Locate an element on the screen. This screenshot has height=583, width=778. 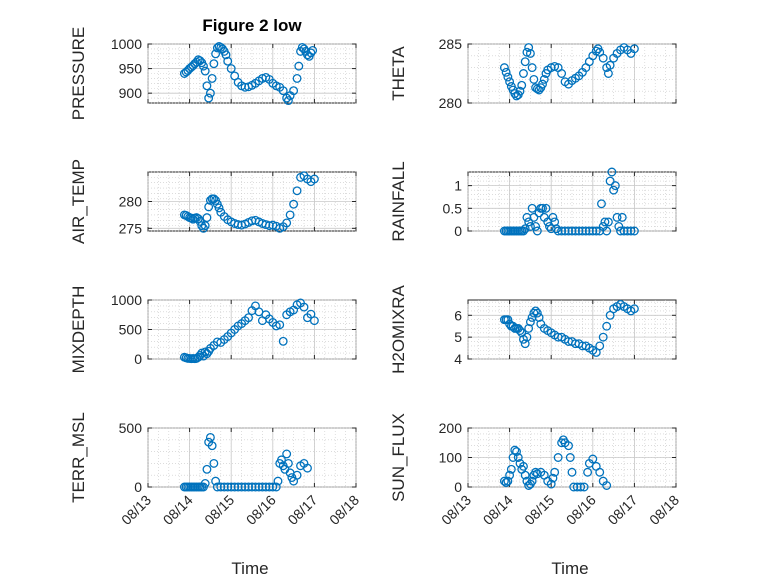
subplot-theta-yticks: 280 285 is located at coordinates (557, 73).